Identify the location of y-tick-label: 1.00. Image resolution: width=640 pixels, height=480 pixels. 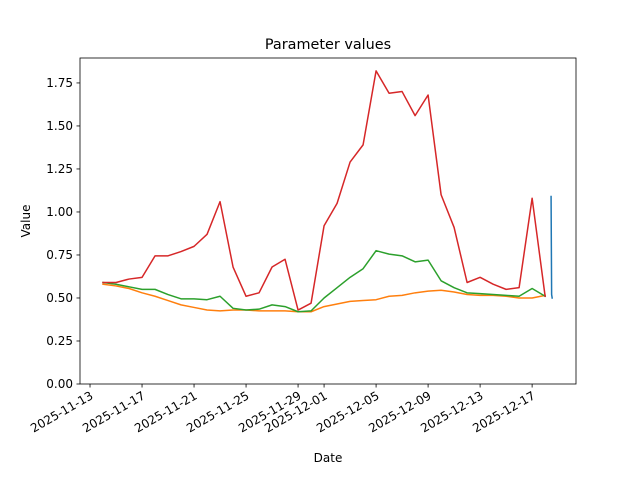
(59, 212).